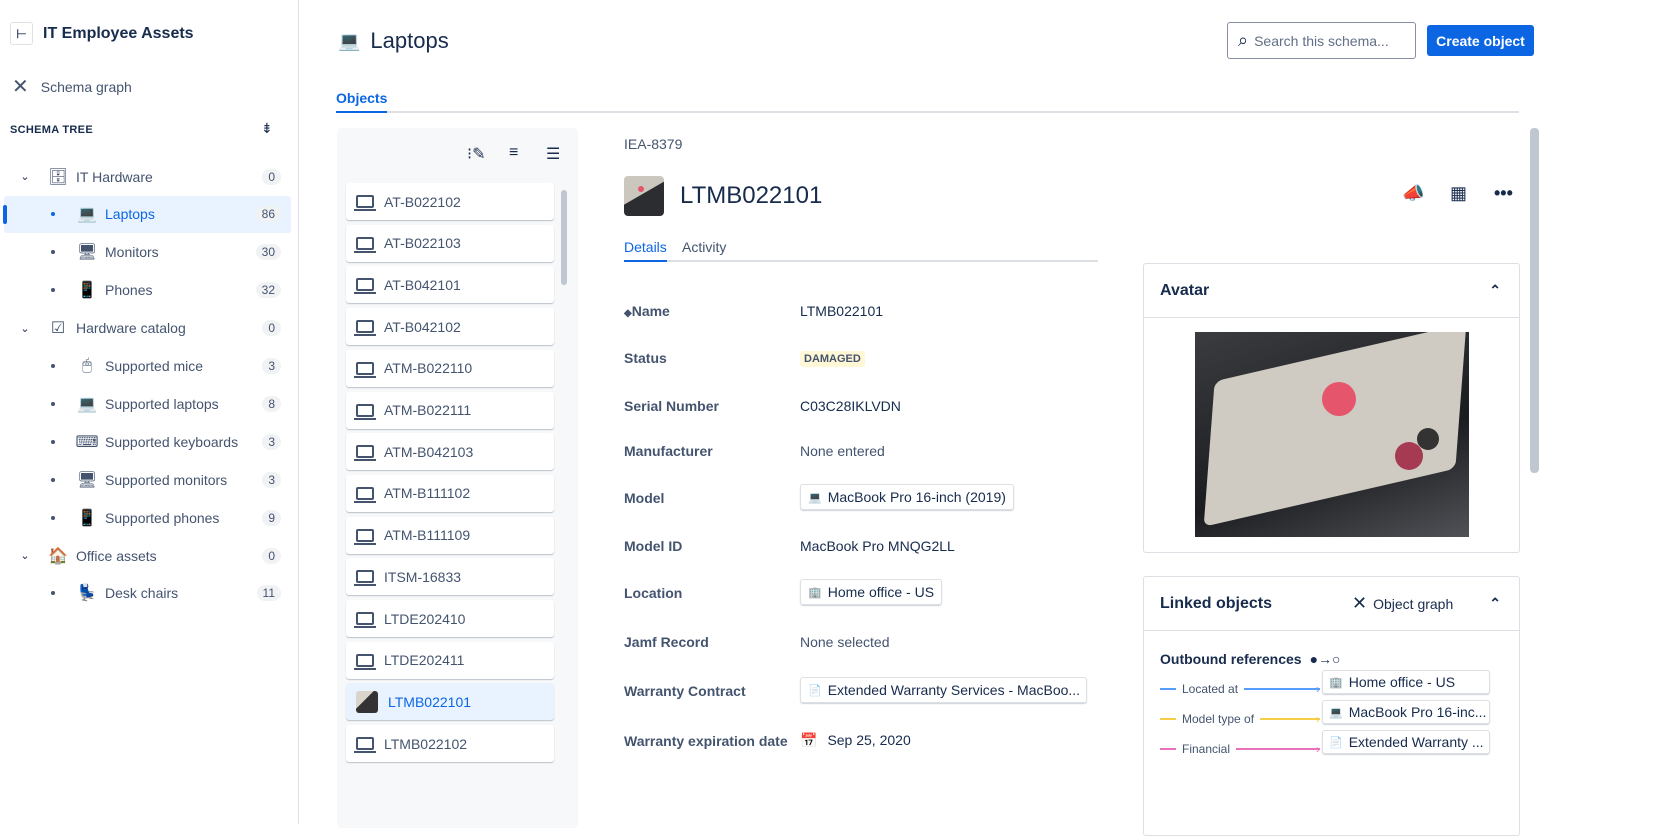  I want to click on sidebar-item-it-hardware: ⌄ 🗄 IT Hardware 0, so click(147, 176).